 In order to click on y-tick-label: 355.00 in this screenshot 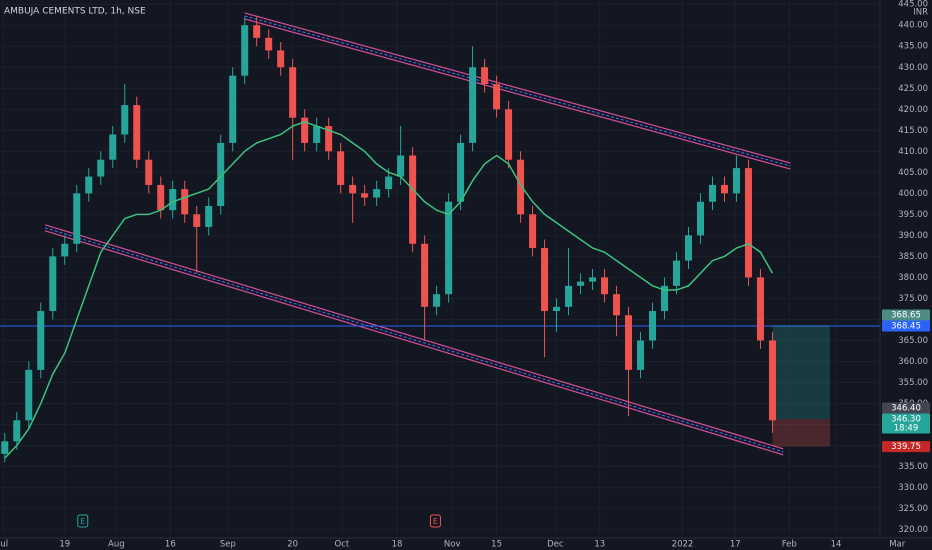, I will do `click(913, 383)`.